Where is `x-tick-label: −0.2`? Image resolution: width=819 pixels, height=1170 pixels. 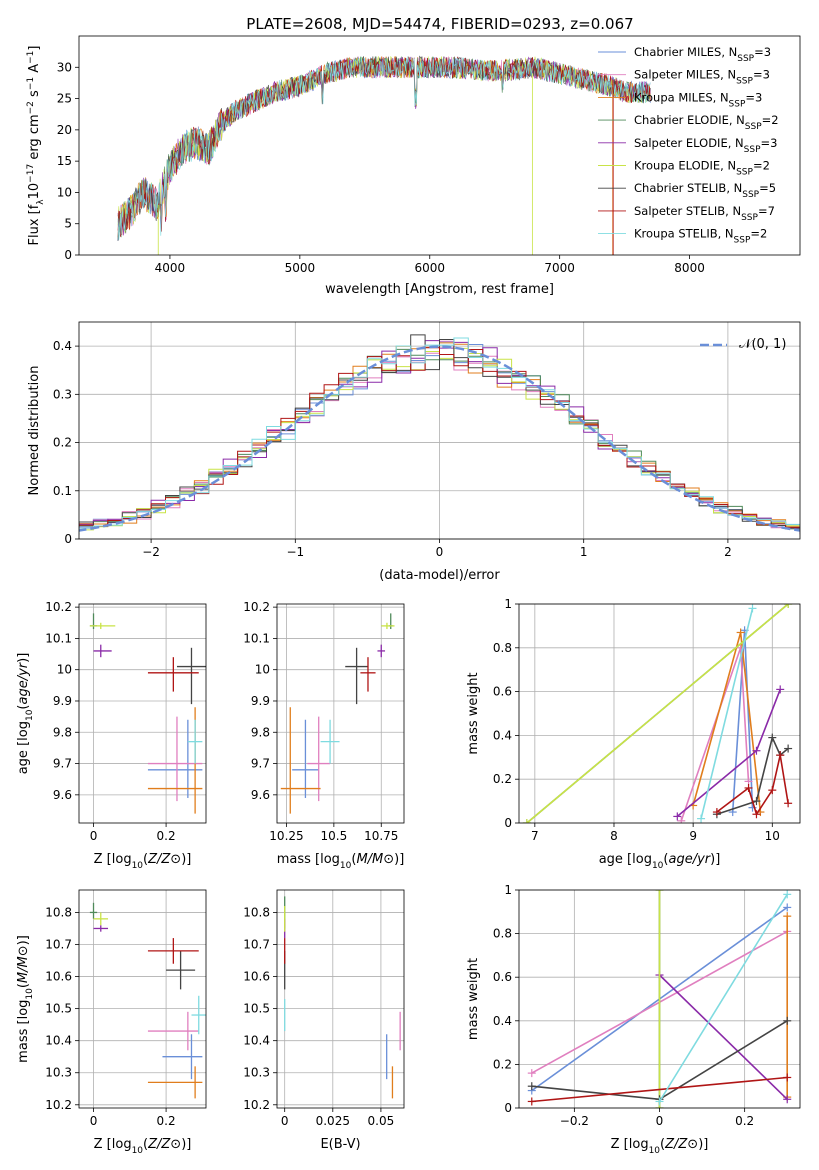
x-tick-label: −0.2 is located at coordinates (574, 1121).